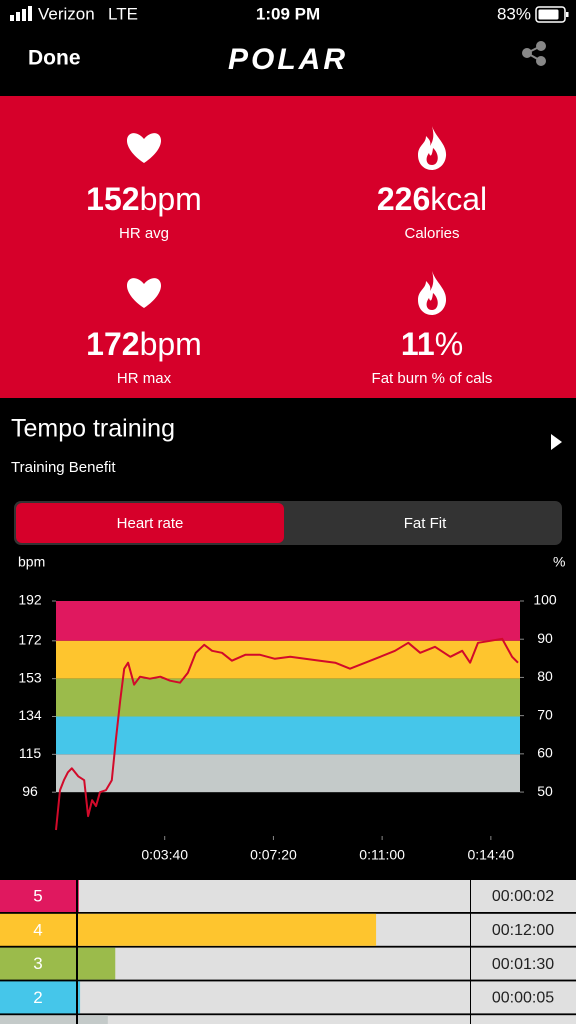 Image resolution: width=576 pixels, height=1024 pixels. I want to click on stat-number: 152, so click(112, 199).